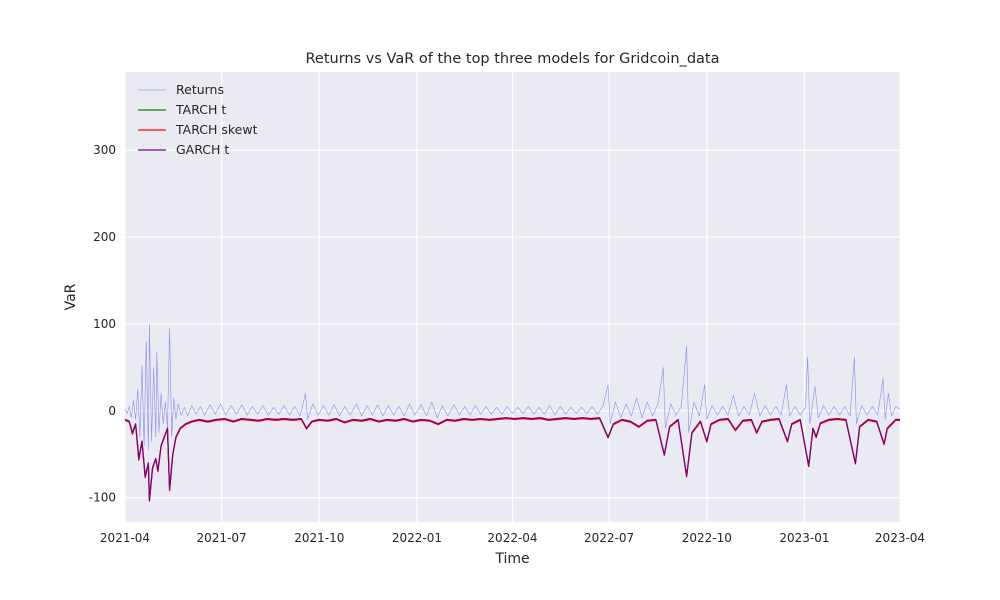 The height and width of the screenshot is (600, 1000). What do you see at coordinates (417, 538) in the screenshot?
I see `x-tick-label: 2022-01` at bounding box center [417, 538].